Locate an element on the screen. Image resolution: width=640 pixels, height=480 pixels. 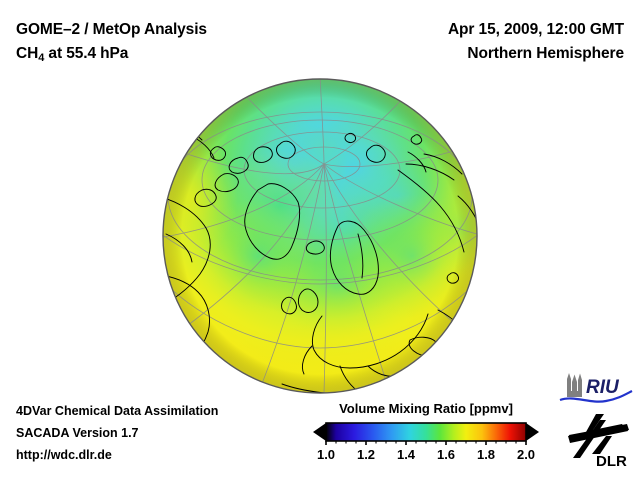
colorbar-tick-label: 1.2 is located at coordinates (366, 454).